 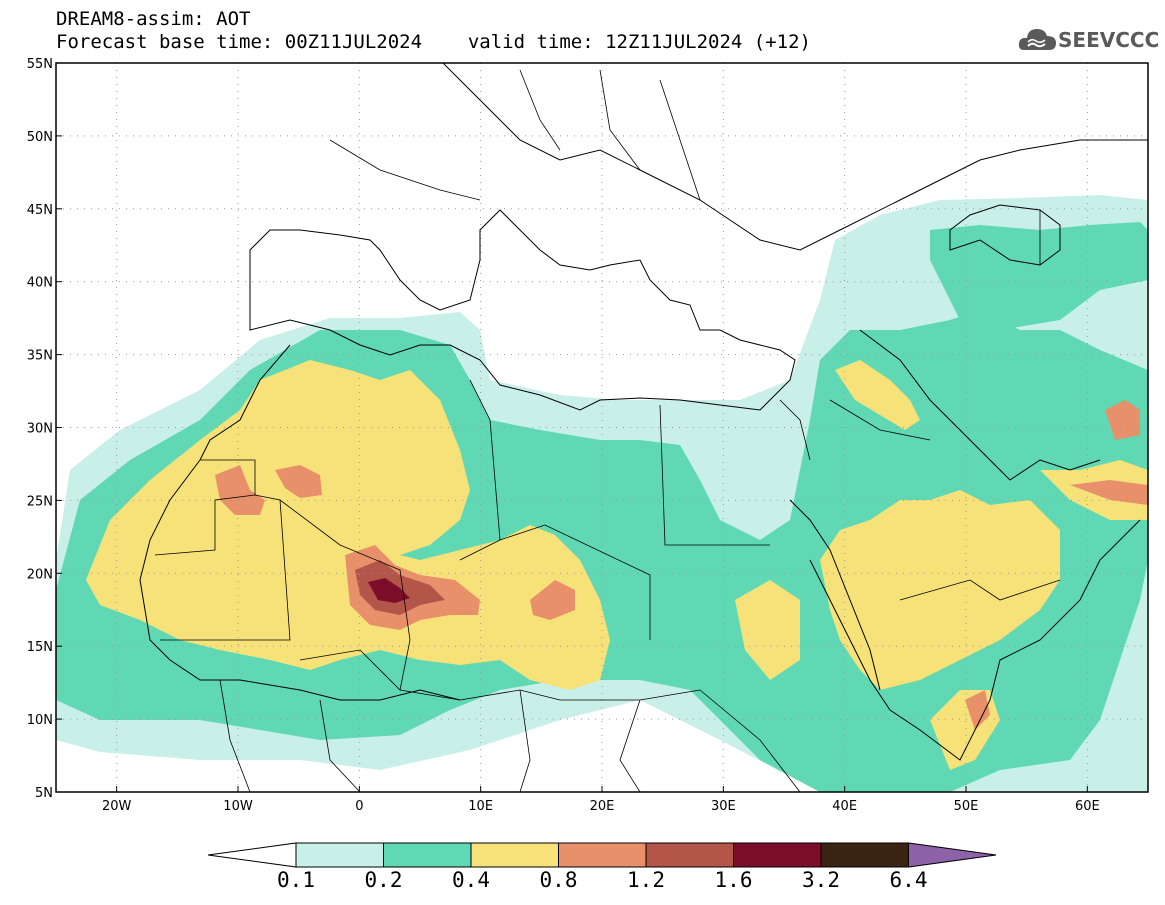 What do you see at coordinates (40, 720) in the screenshot?
I see `lat-label: 10N` at bounding box center [40, 720].